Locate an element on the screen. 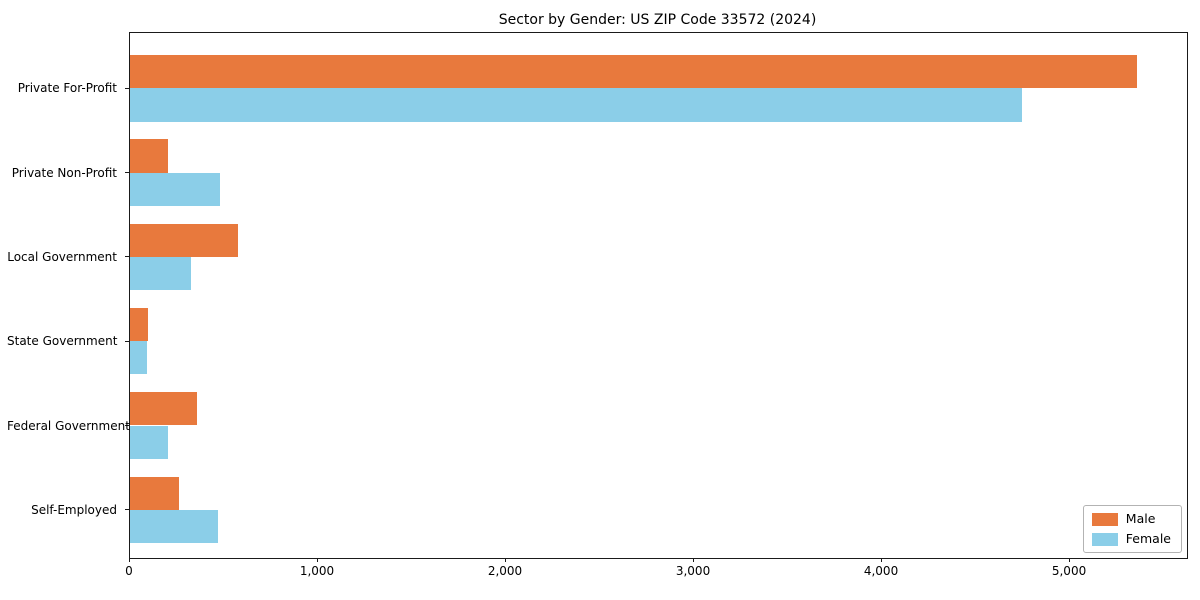 The image size is (1200, 600). bar-female-private-non-profit is located at coordinates (175, 189).